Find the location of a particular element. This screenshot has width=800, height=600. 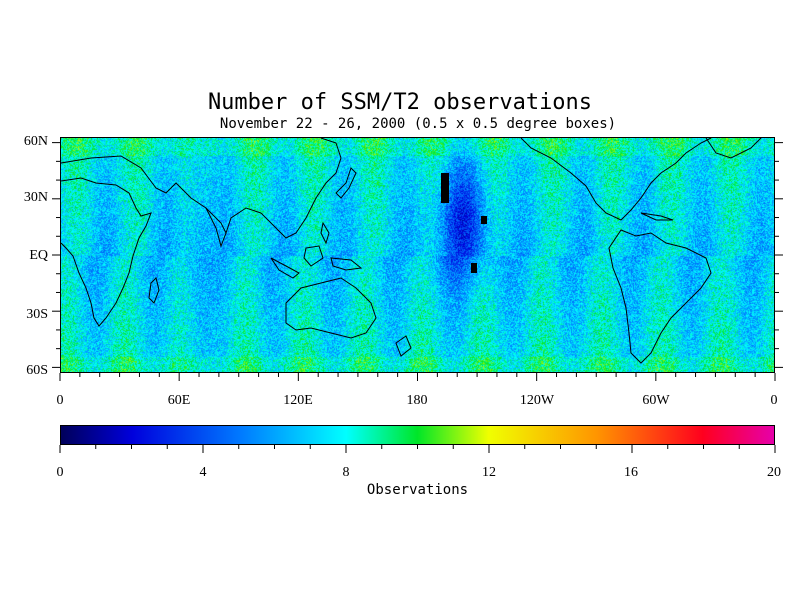

coast-new-zealand is located at coordinates (403, 346).